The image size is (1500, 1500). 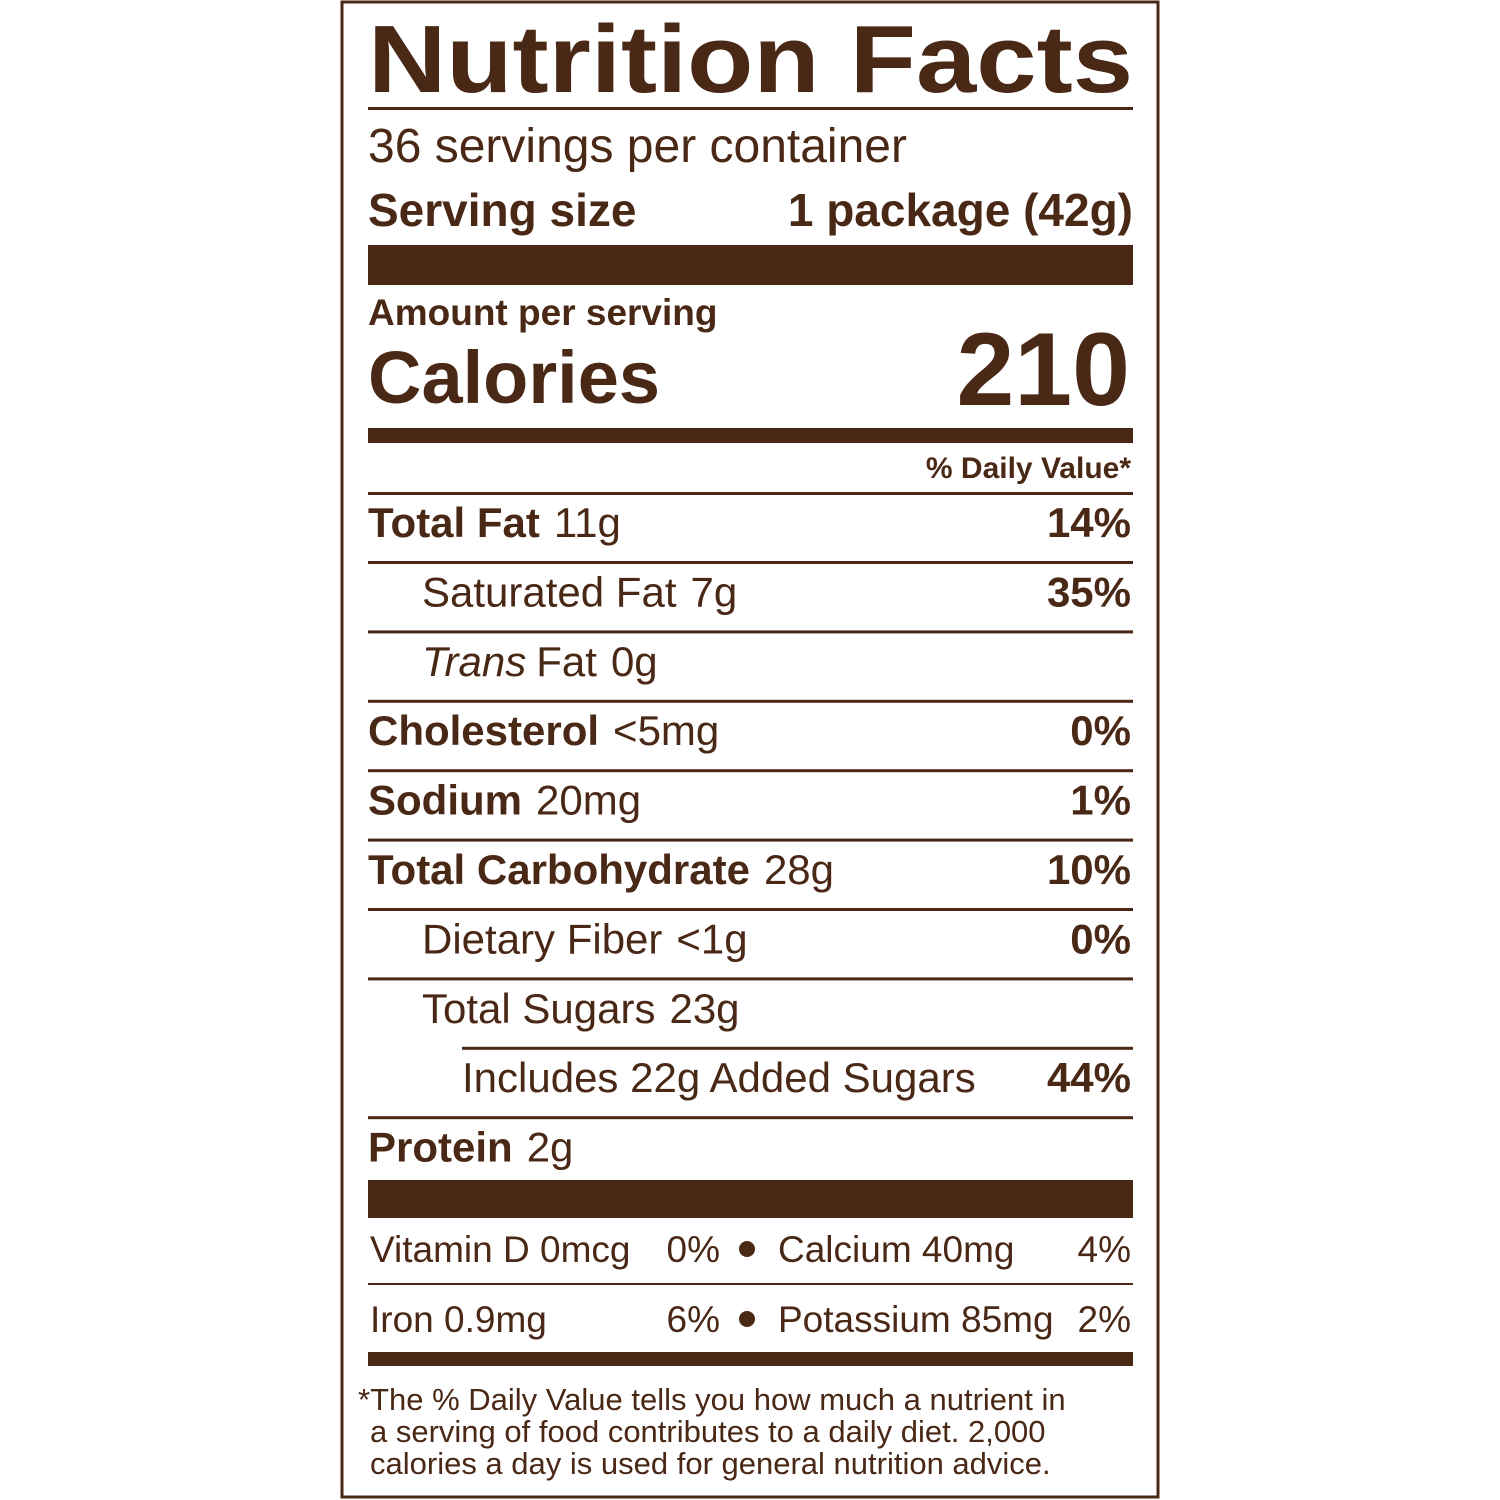 I want to click on nutrient-amount: 20mg, so click(x=588, y=800).